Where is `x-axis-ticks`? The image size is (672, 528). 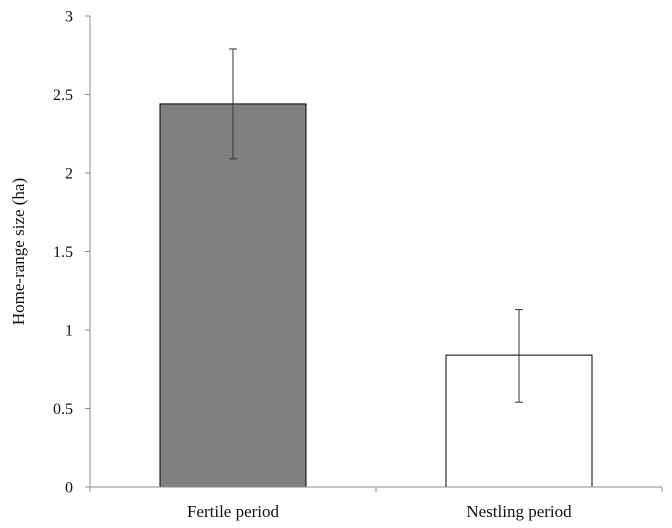
x-axis-ticks is located at coordinates (376, 489).